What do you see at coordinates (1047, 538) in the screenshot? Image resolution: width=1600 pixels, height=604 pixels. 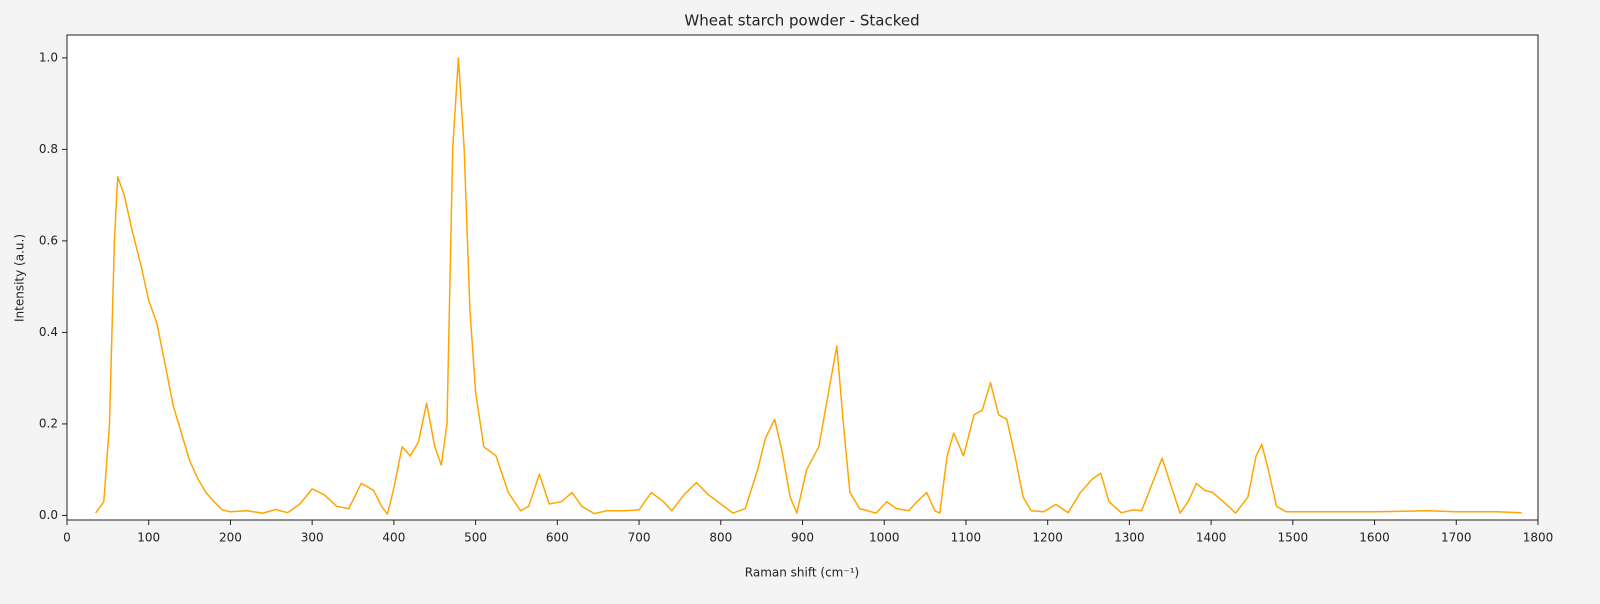 I see `x-tick-label: 1200` at bounding box center [1047, 538].